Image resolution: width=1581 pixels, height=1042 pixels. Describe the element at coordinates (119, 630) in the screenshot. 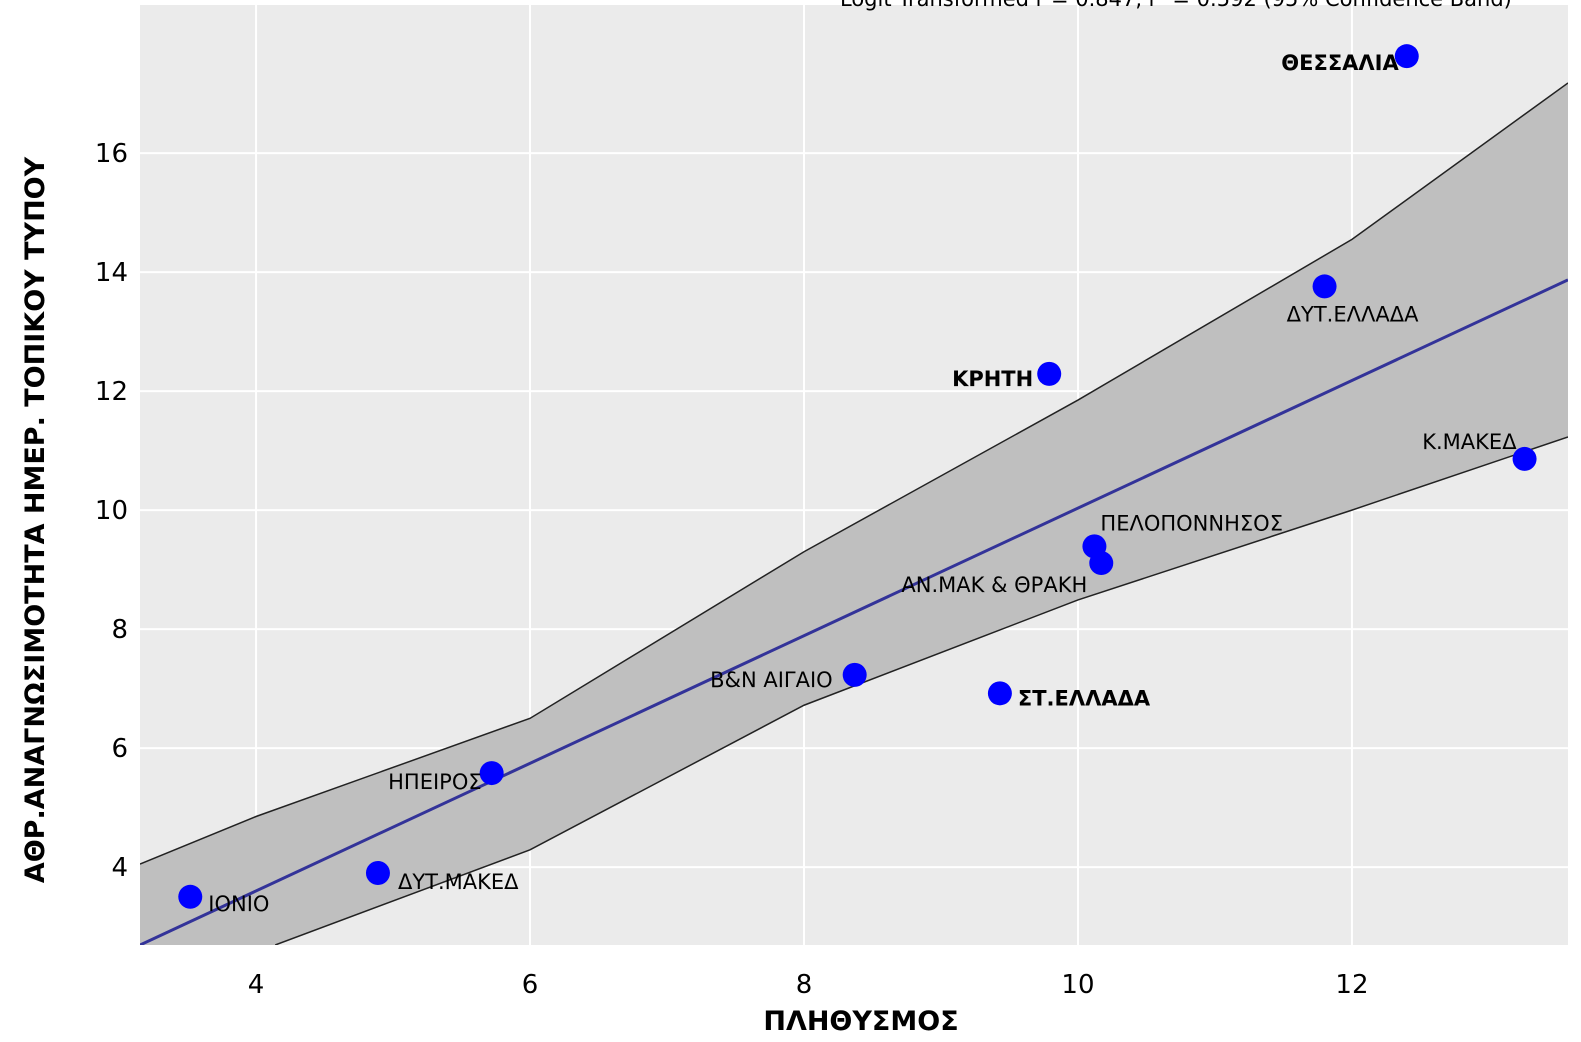

I see `y-tick-label: 8` at that location.